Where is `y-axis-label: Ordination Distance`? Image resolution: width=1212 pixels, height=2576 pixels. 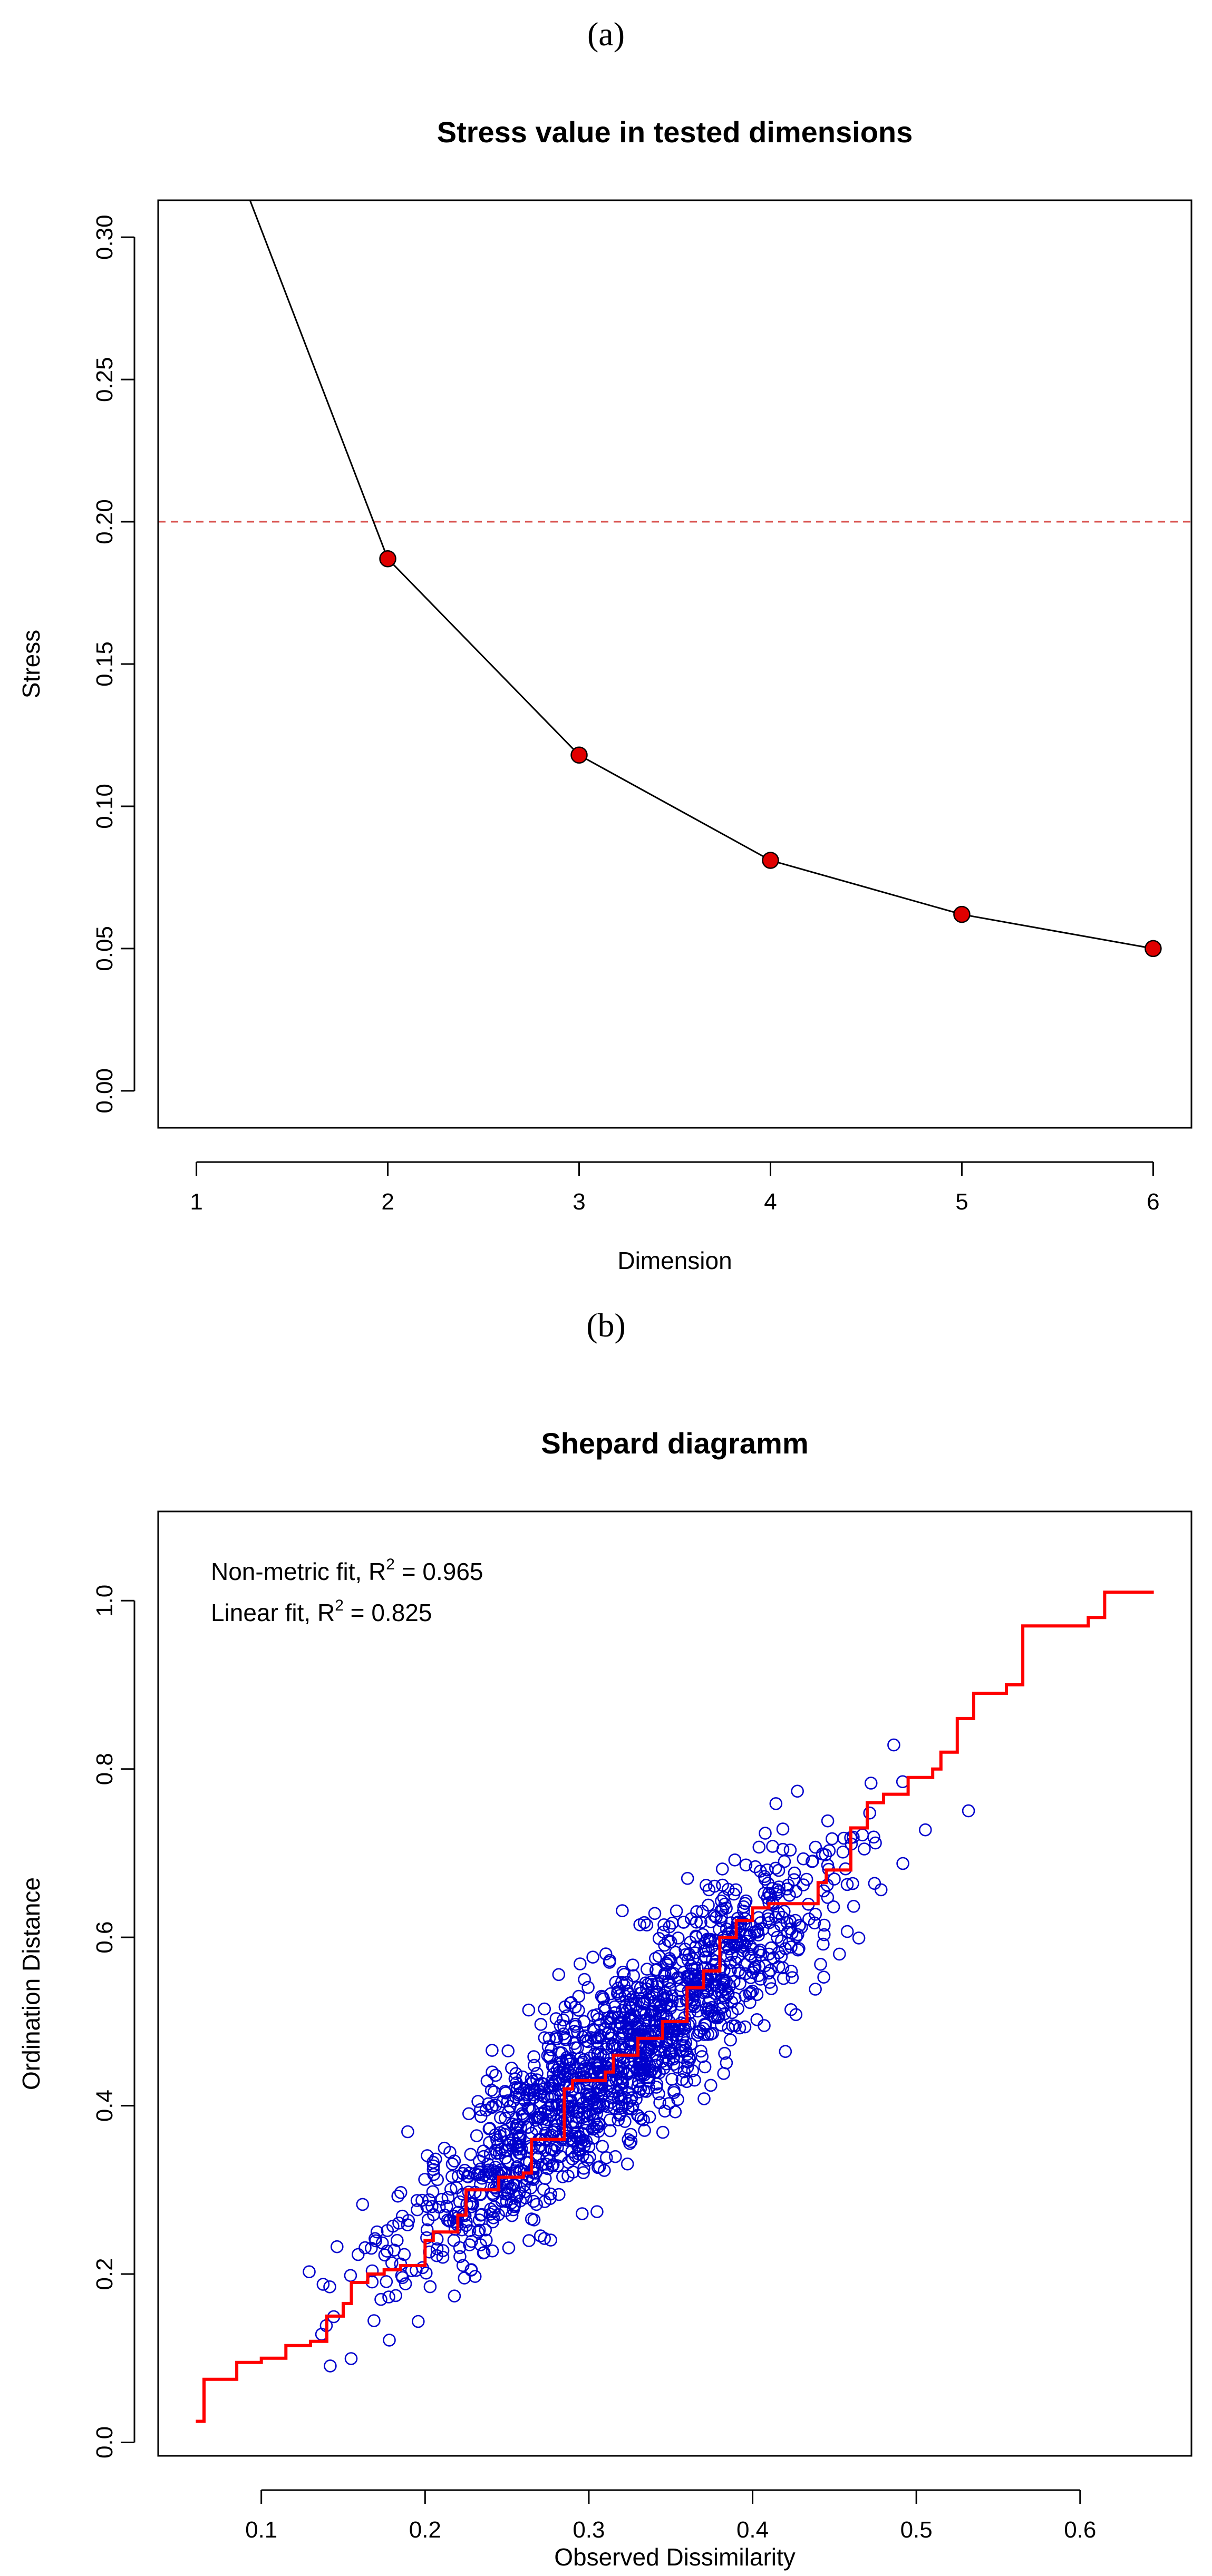 y-axis-label: Ordination Distance is located at coordinates (31, 1983).